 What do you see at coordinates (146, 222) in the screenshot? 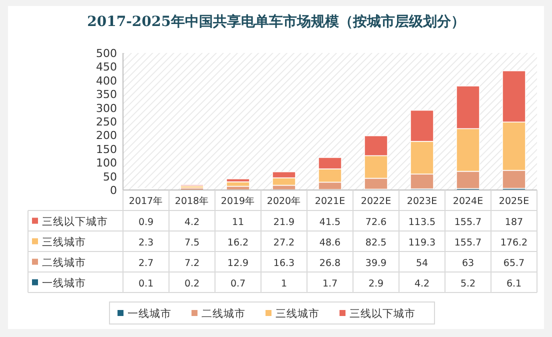
I see `data-label: 0.9` at bounding box center [146, 222].